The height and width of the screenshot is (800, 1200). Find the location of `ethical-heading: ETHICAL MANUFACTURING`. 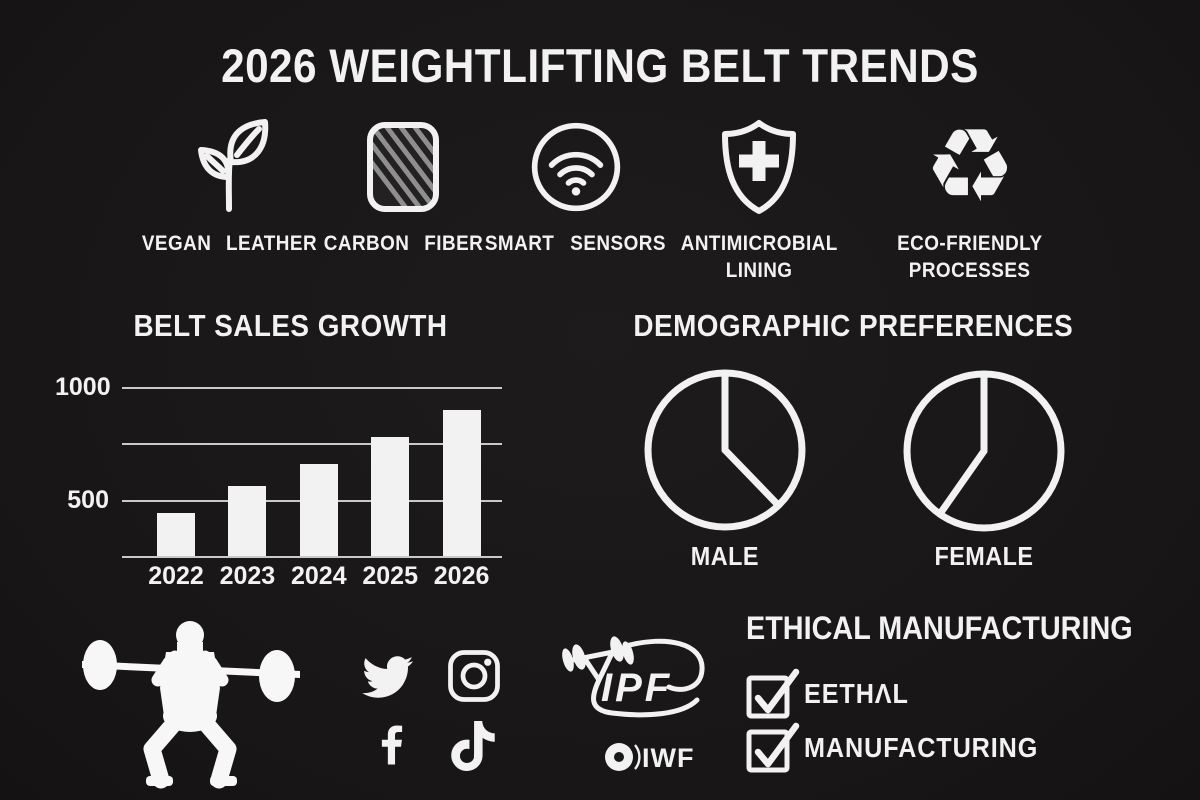

ethical-heading: ETHICAL MANUFACTURING is located at coordinates (939, 628).